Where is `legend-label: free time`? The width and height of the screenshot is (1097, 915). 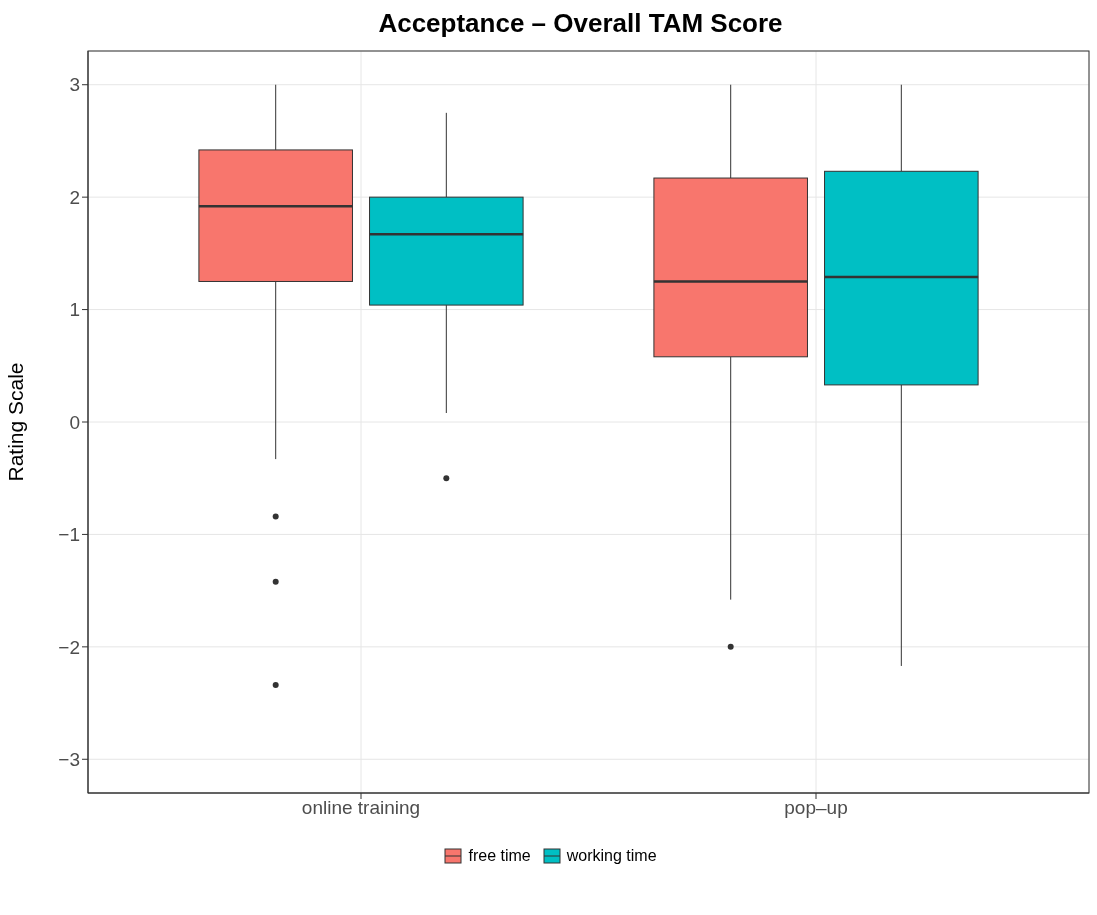
legend-label: free time is located at coordinates (499, 856).